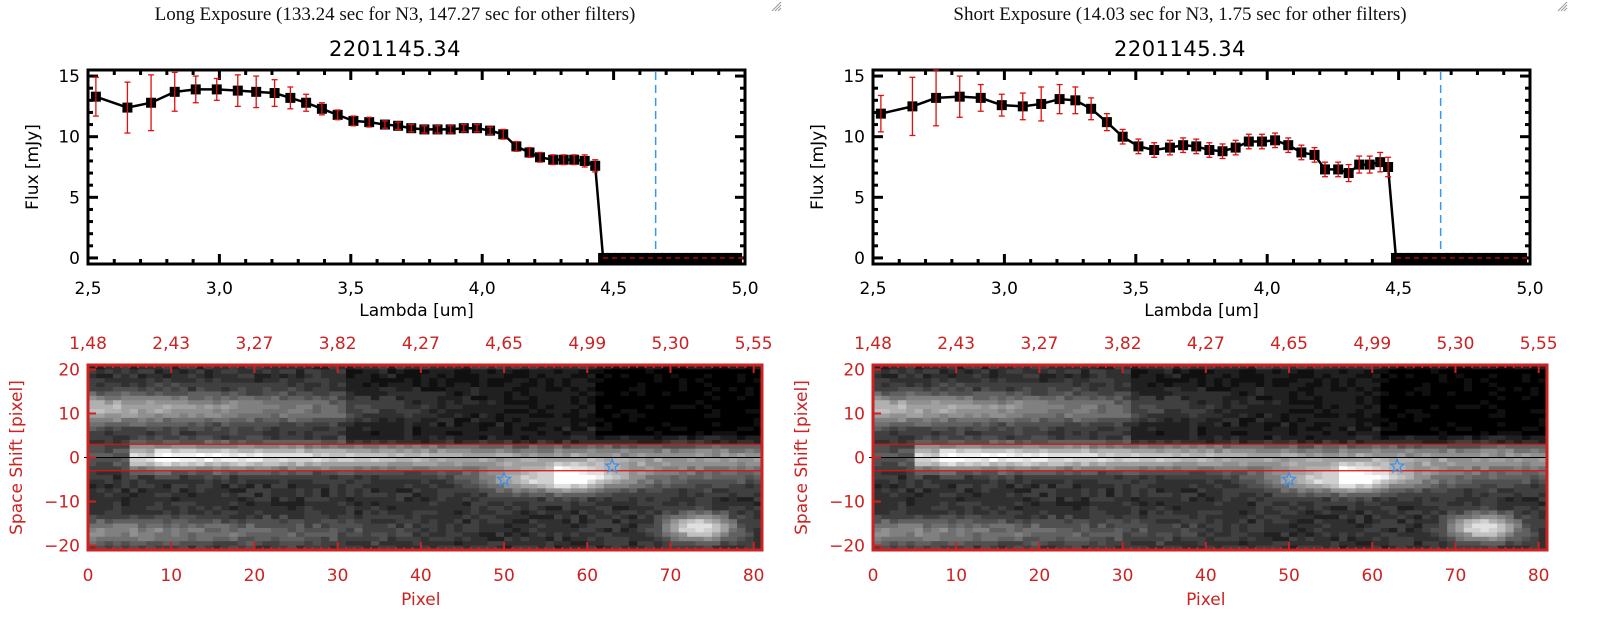 This screenshot has width=1600, height=630. What do you see at coordinates (613, 289) in the screenshot?
I see `x-tick-label: 4,5` at bounding box center [613, 289].